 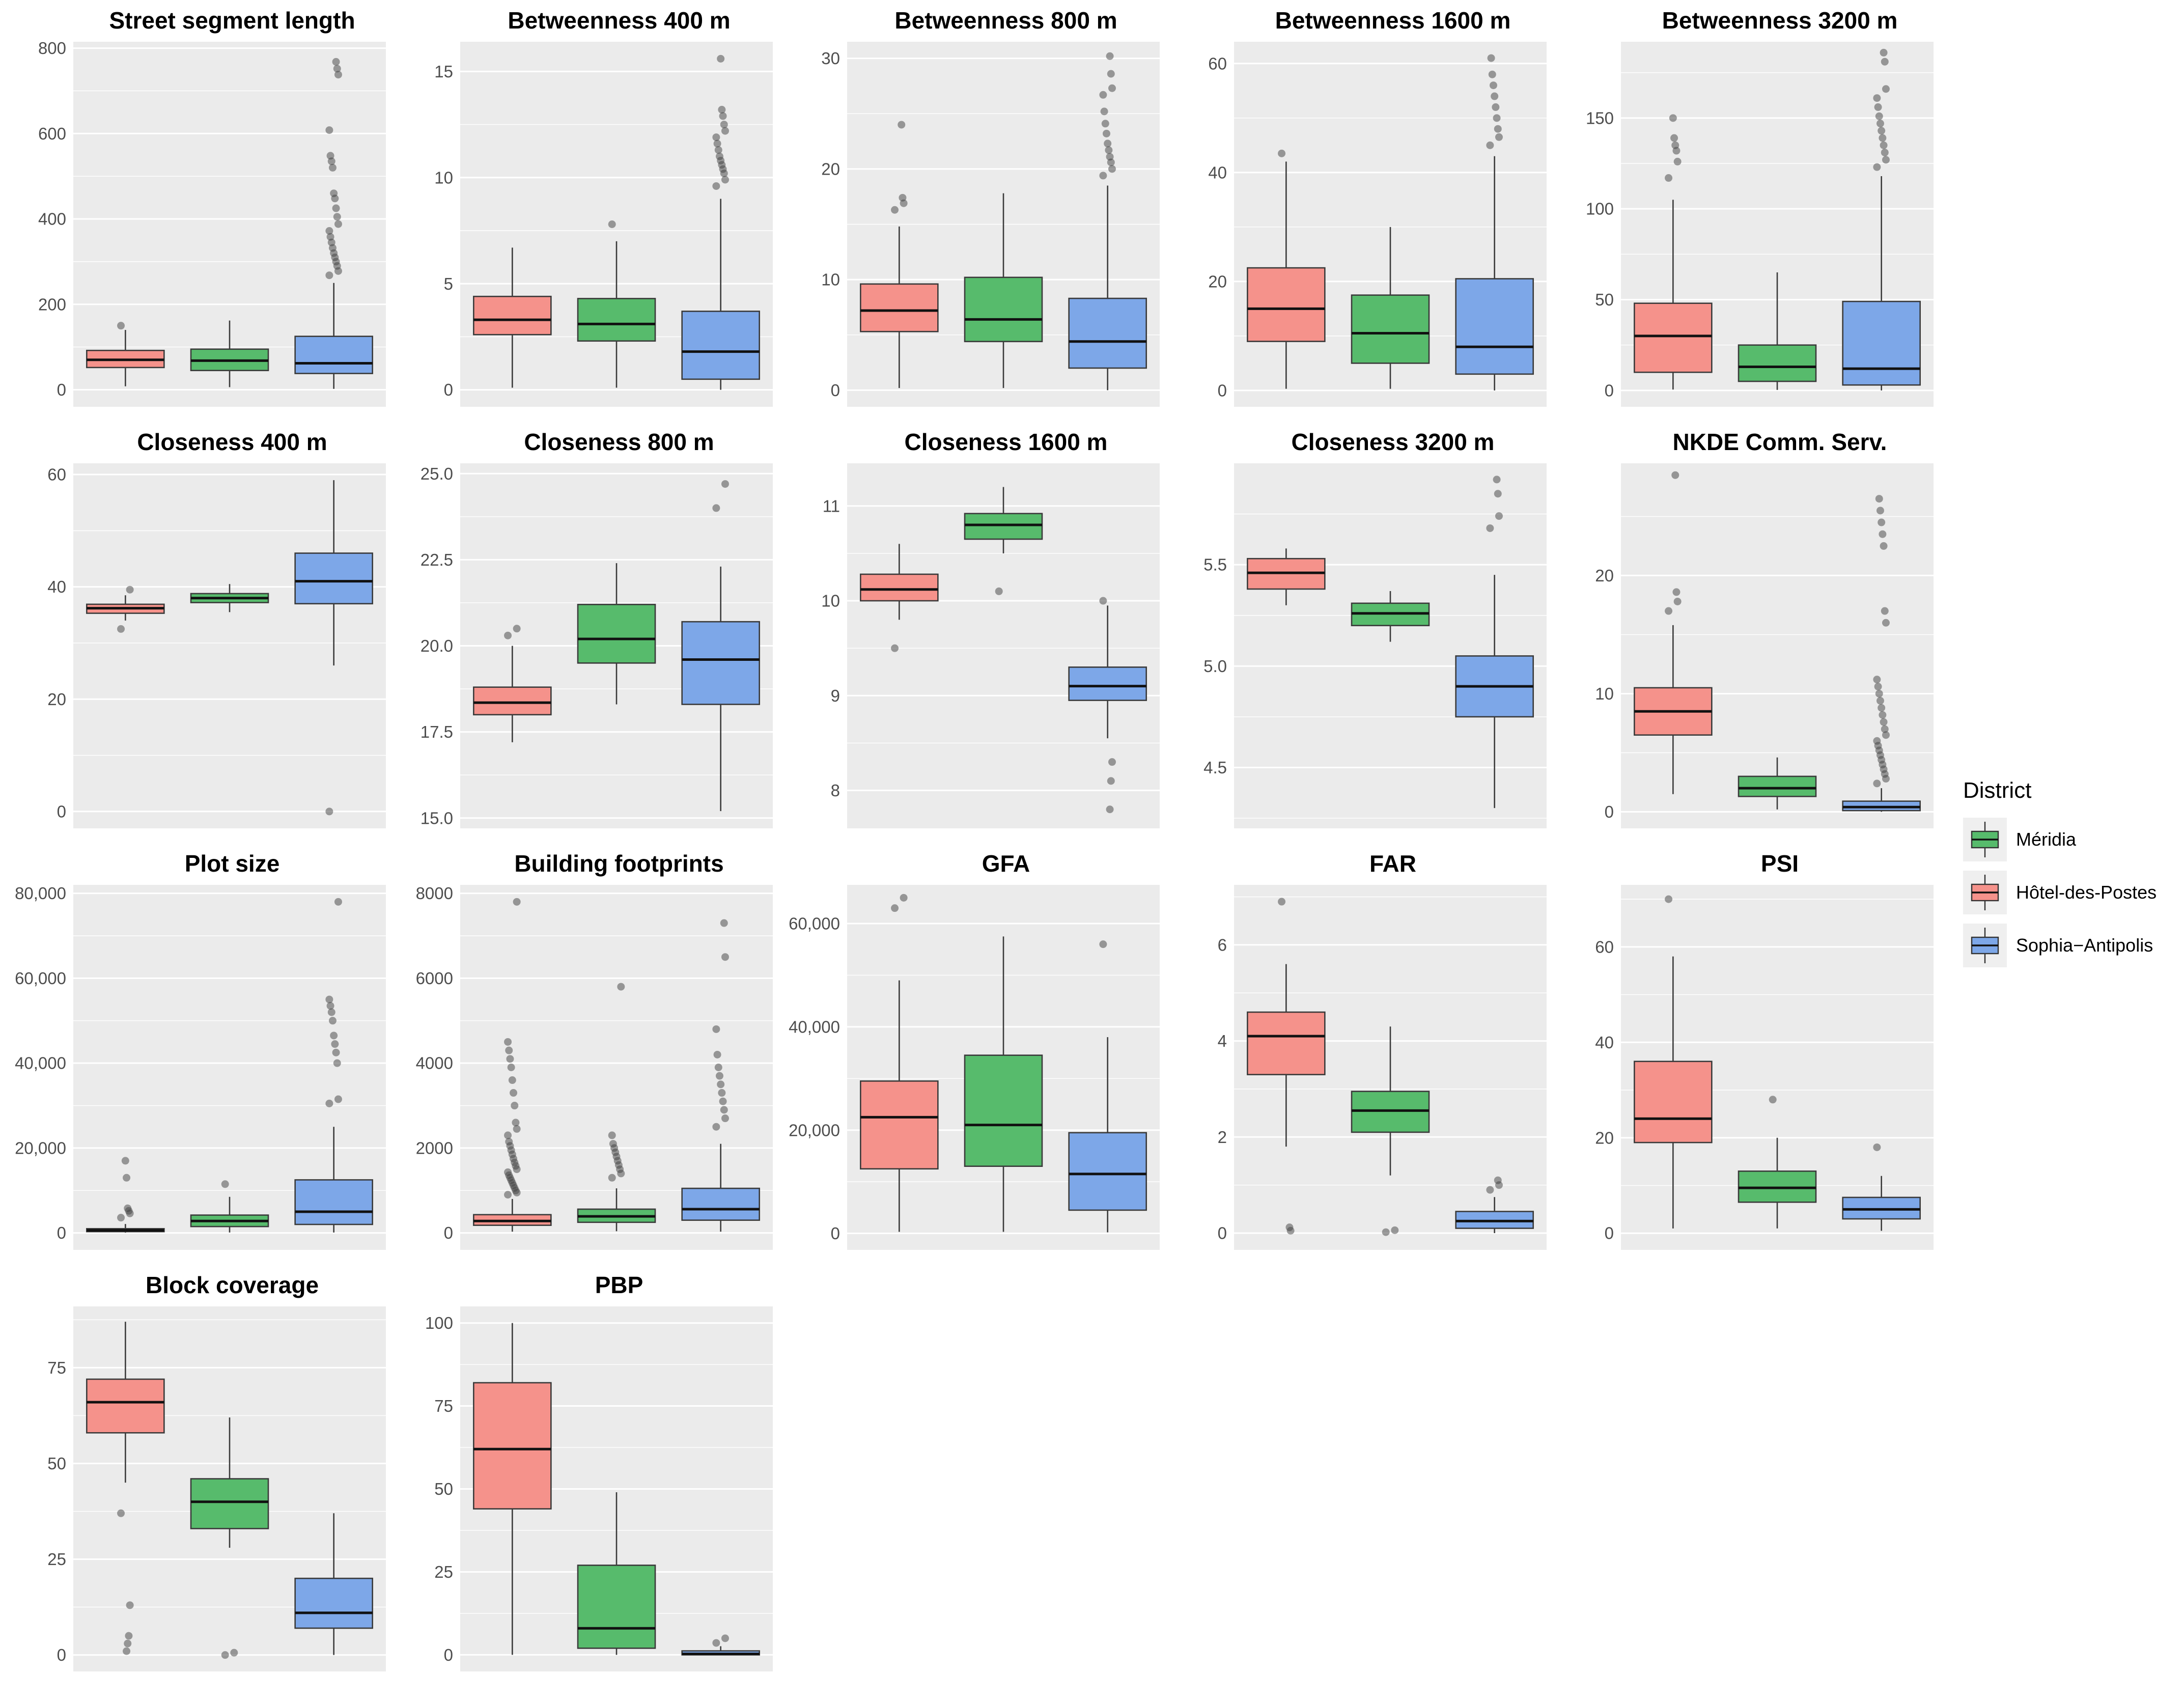 I want to click on y-tick-label: 60,000, so click(x=814, y=924).